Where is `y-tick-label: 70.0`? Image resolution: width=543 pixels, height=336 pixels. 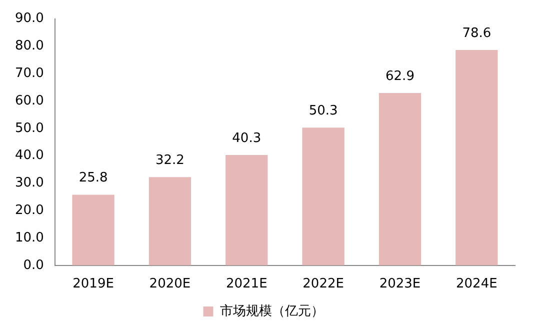 y-tick-label: 70.0 is located at coordinates (29, 73).